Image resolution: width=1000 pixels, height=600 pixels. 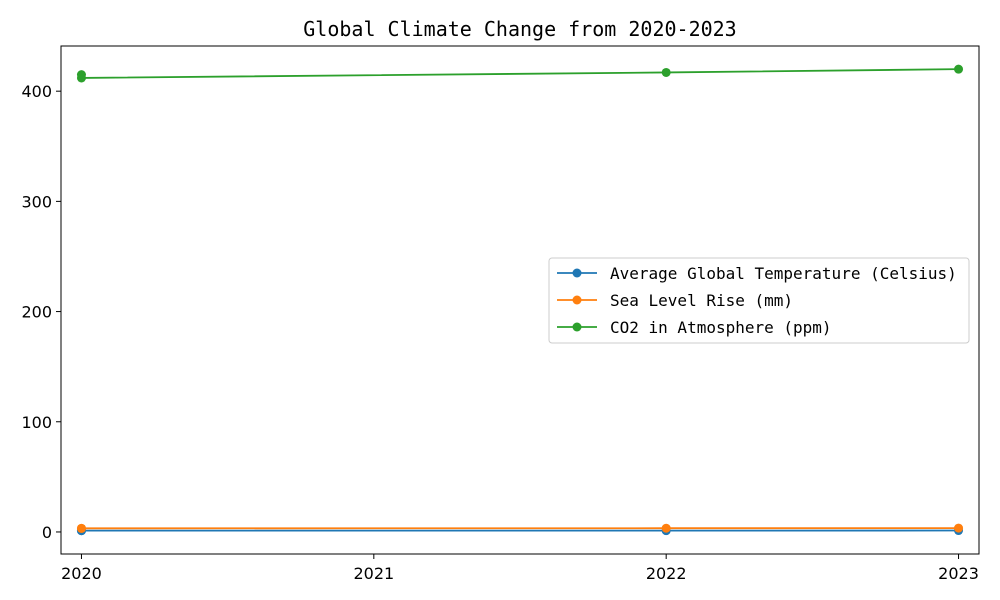 What do you see at coordinates (36, 91) in the screenshot?
I see `y-tick-label: 400` at bounding box center [36, 91].